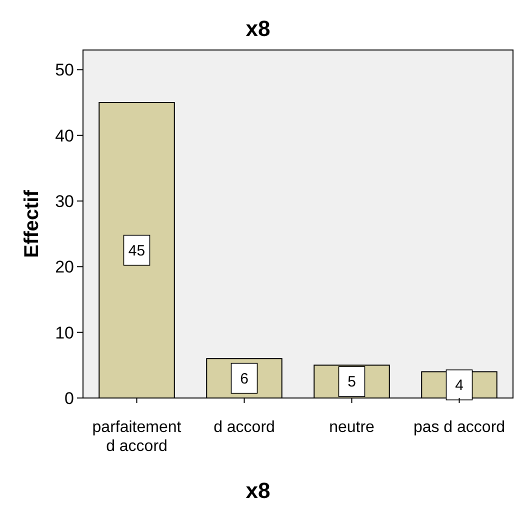 The image size is (515, 506). What do you see at coordinates (459, 385) in the screenshot?
I see `data-label: 4` at bounding box center [459, 385].